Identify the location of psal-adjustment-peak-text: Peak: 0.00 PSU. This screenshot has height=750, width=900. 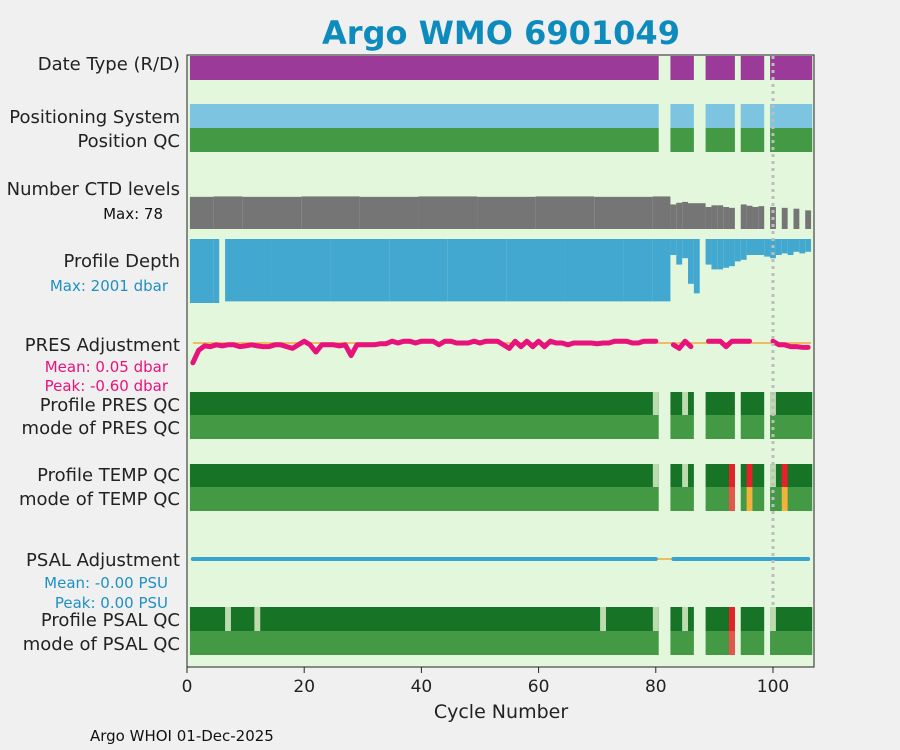
(111, 603).